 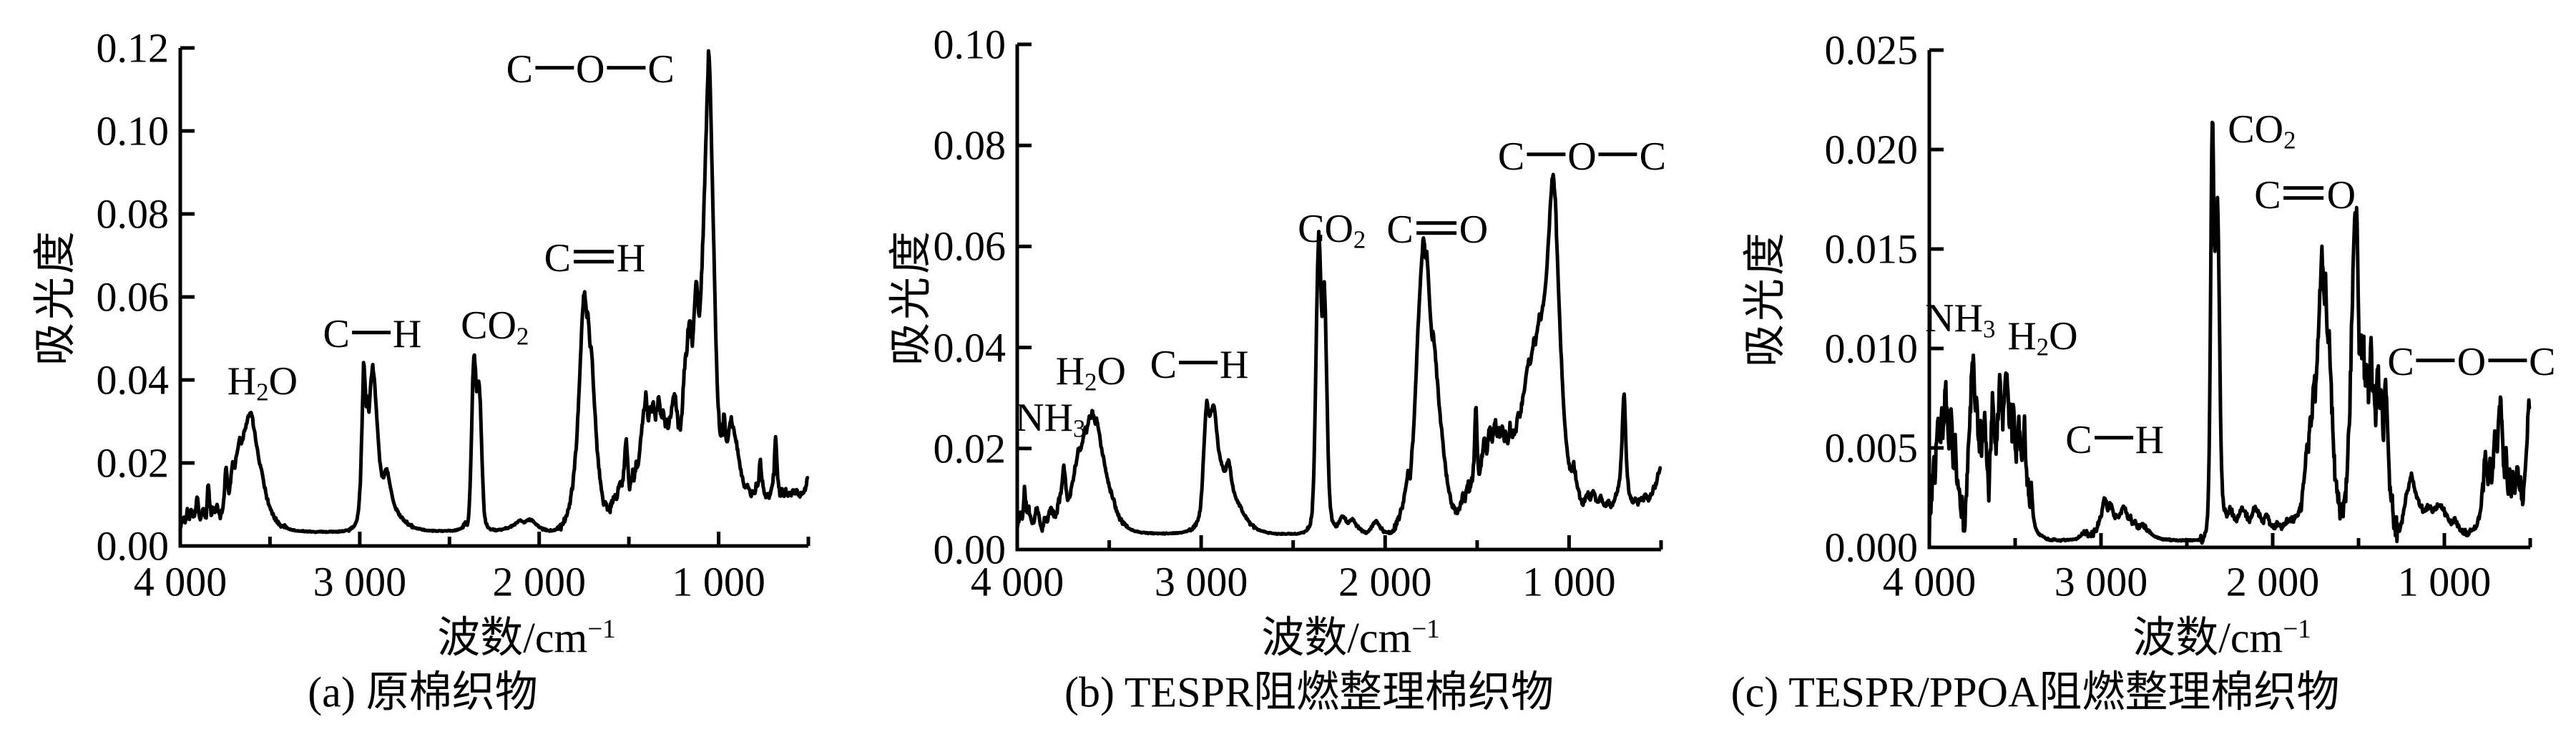 I want to click on peak-label-text: 3, so click(x=1989, y=329).